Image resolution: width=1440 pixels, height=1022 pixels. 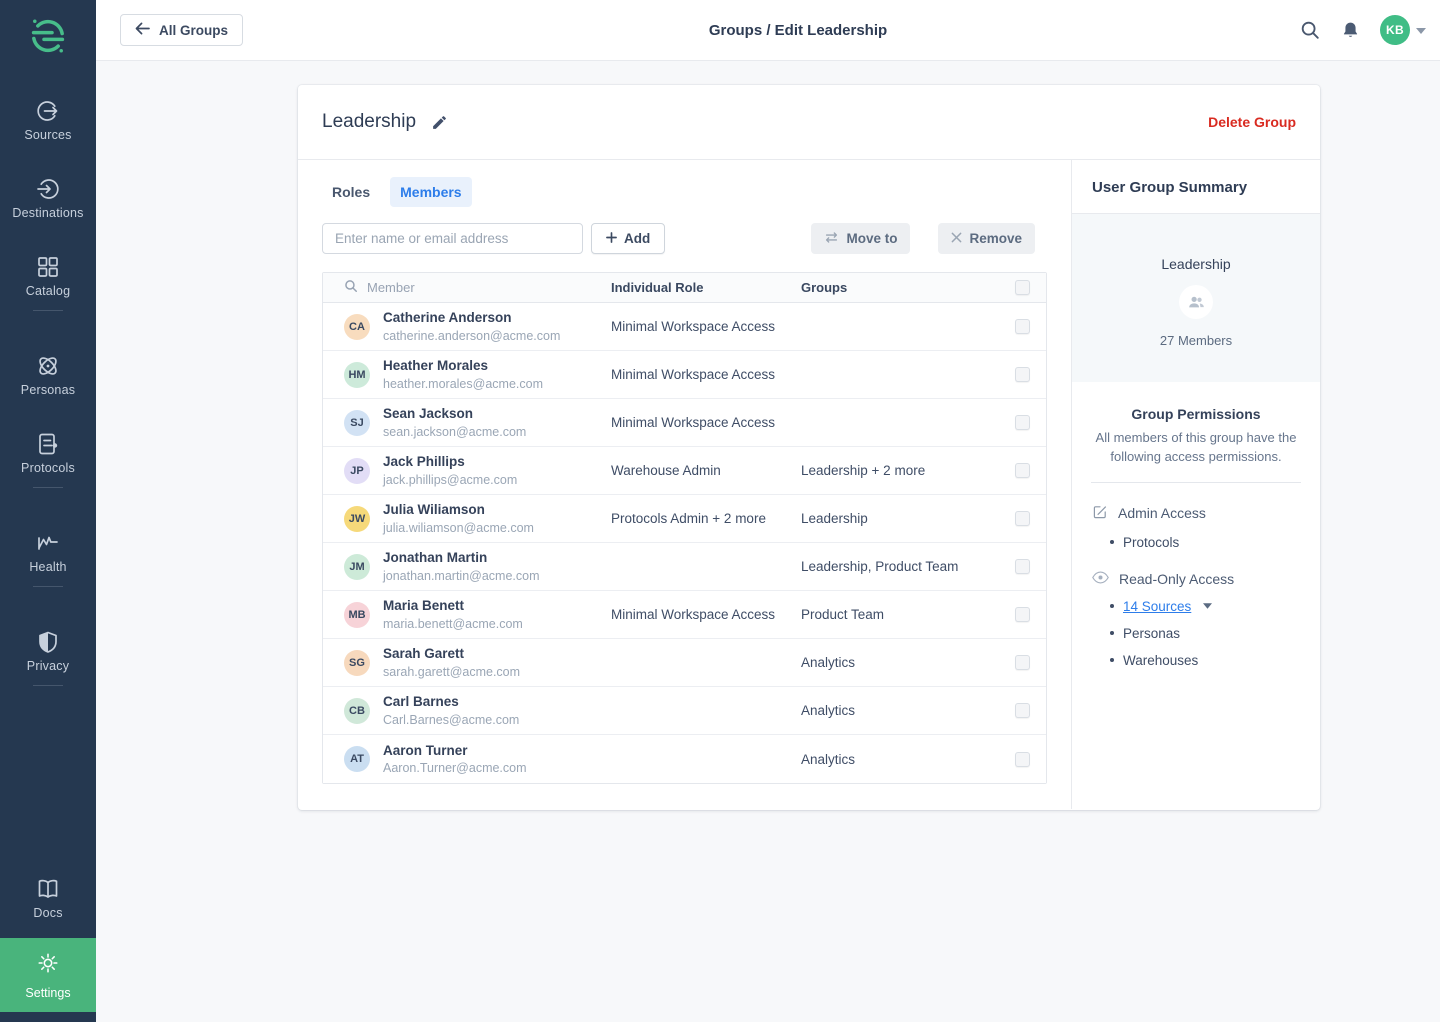 What do you see at coordinates (467, 287) in the screenshot?
I see `member-column-header: Member` at bounding box center [467, 287].